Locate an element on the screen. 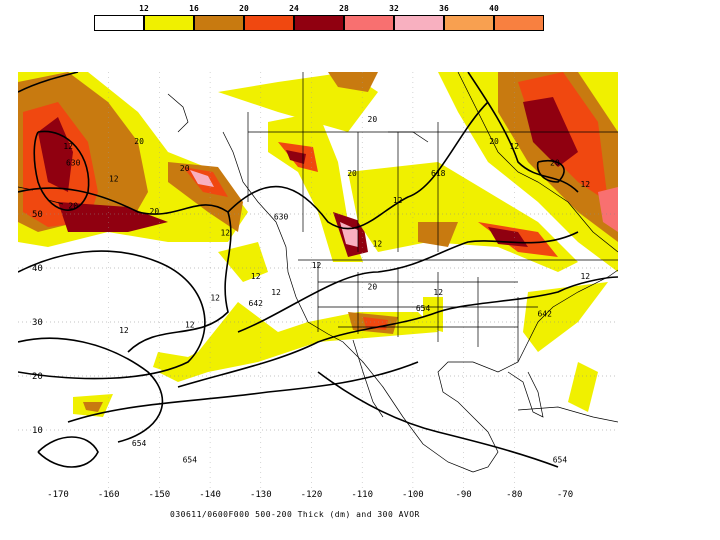 This screenshot has height=540, width=720. longitude-label: -140 is located at coordinates (210, 495).